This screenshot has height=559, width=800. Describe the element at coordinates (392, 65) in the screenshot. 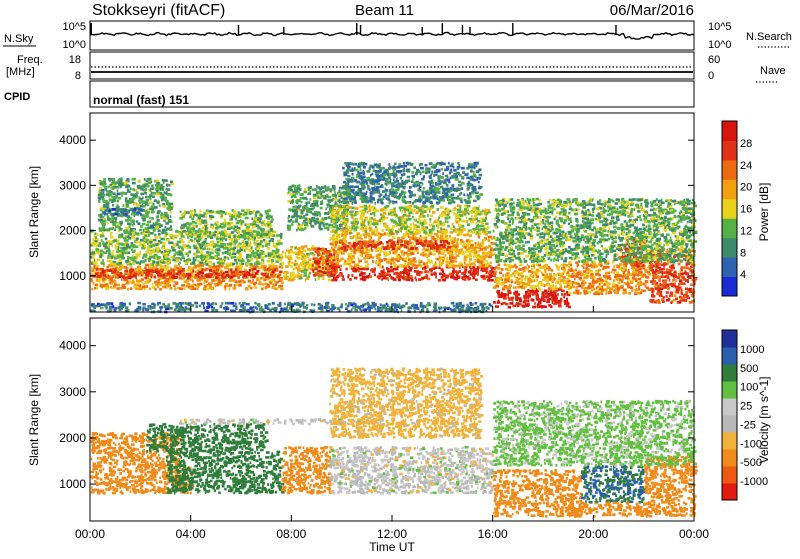

I see `freq-strip-frame` at that location.